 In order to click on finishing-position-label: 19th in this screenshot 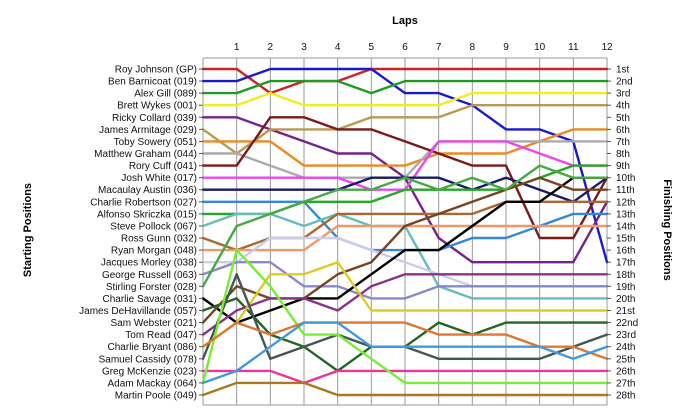, I will do `click(625, 287)`.